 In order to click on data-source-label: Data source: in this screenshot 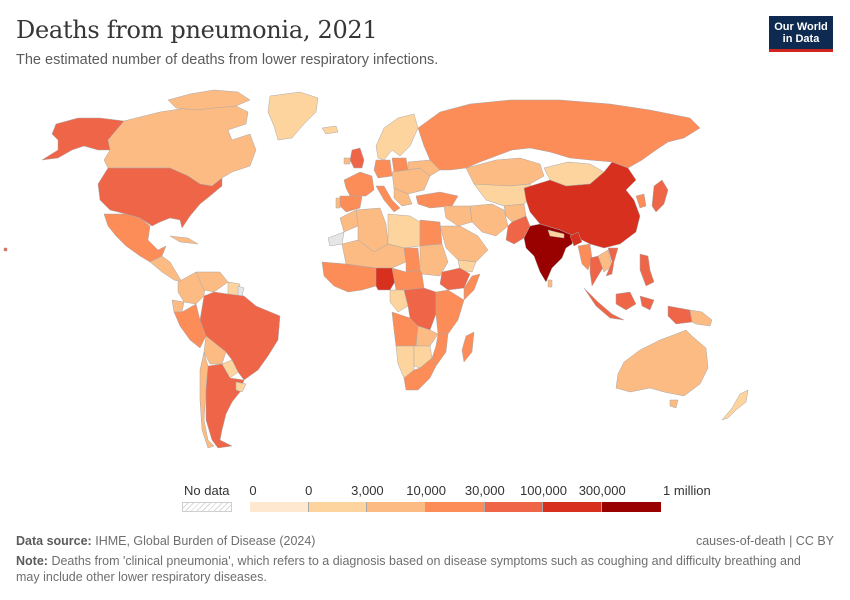, I will do `click(54, 541)`.